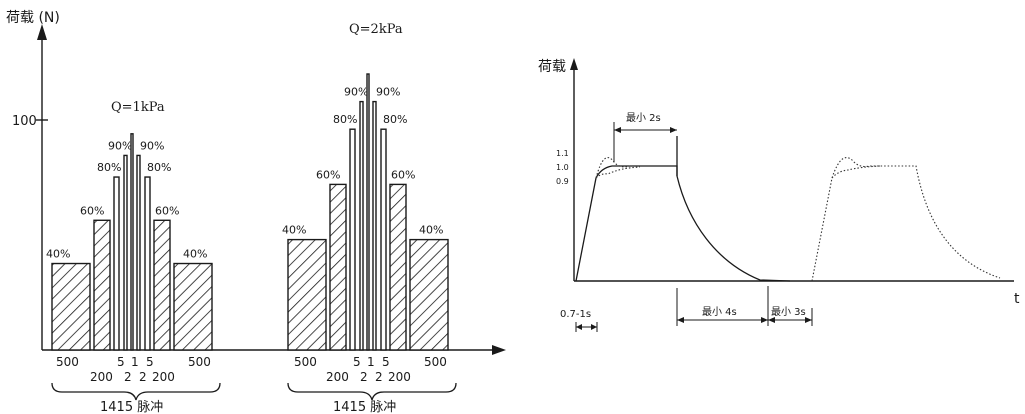 The width and height of the screenshot is (1025, 414). Describe the element at coordinates (618, 172) in the screenshot. I see `load-curve-undershoot` at that location.